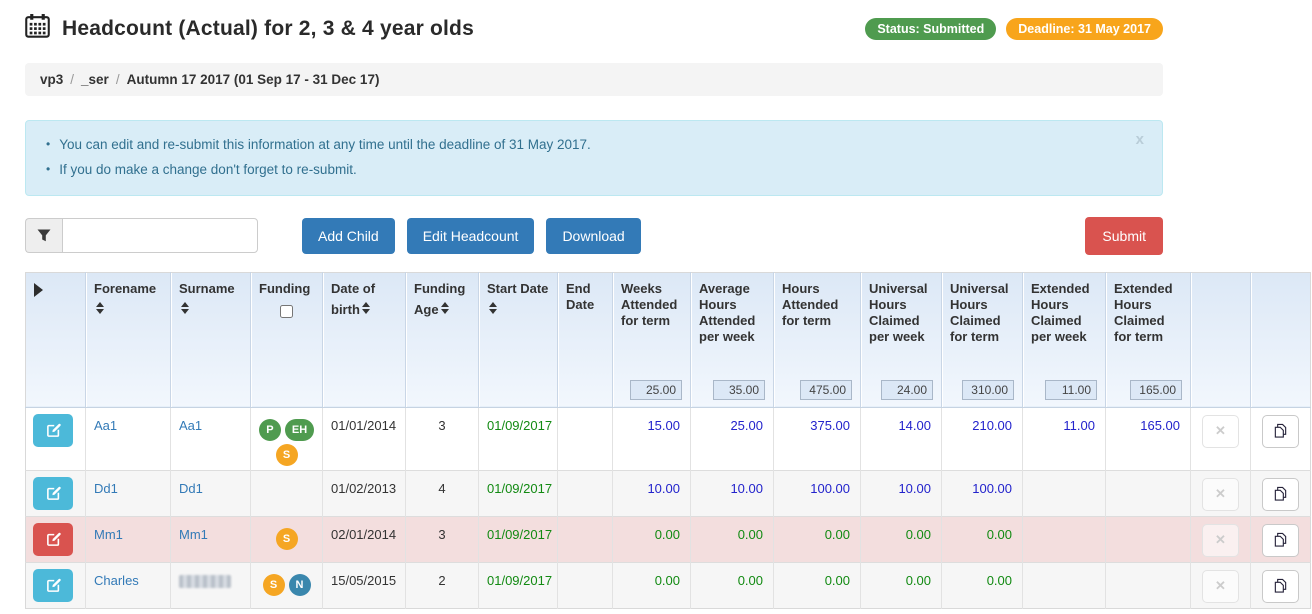  Describe the element at coordinates (732, 340) in the screenshot. I see `col-header-avg-hours-week: Average Hours Attended per week 35.00` at that location.